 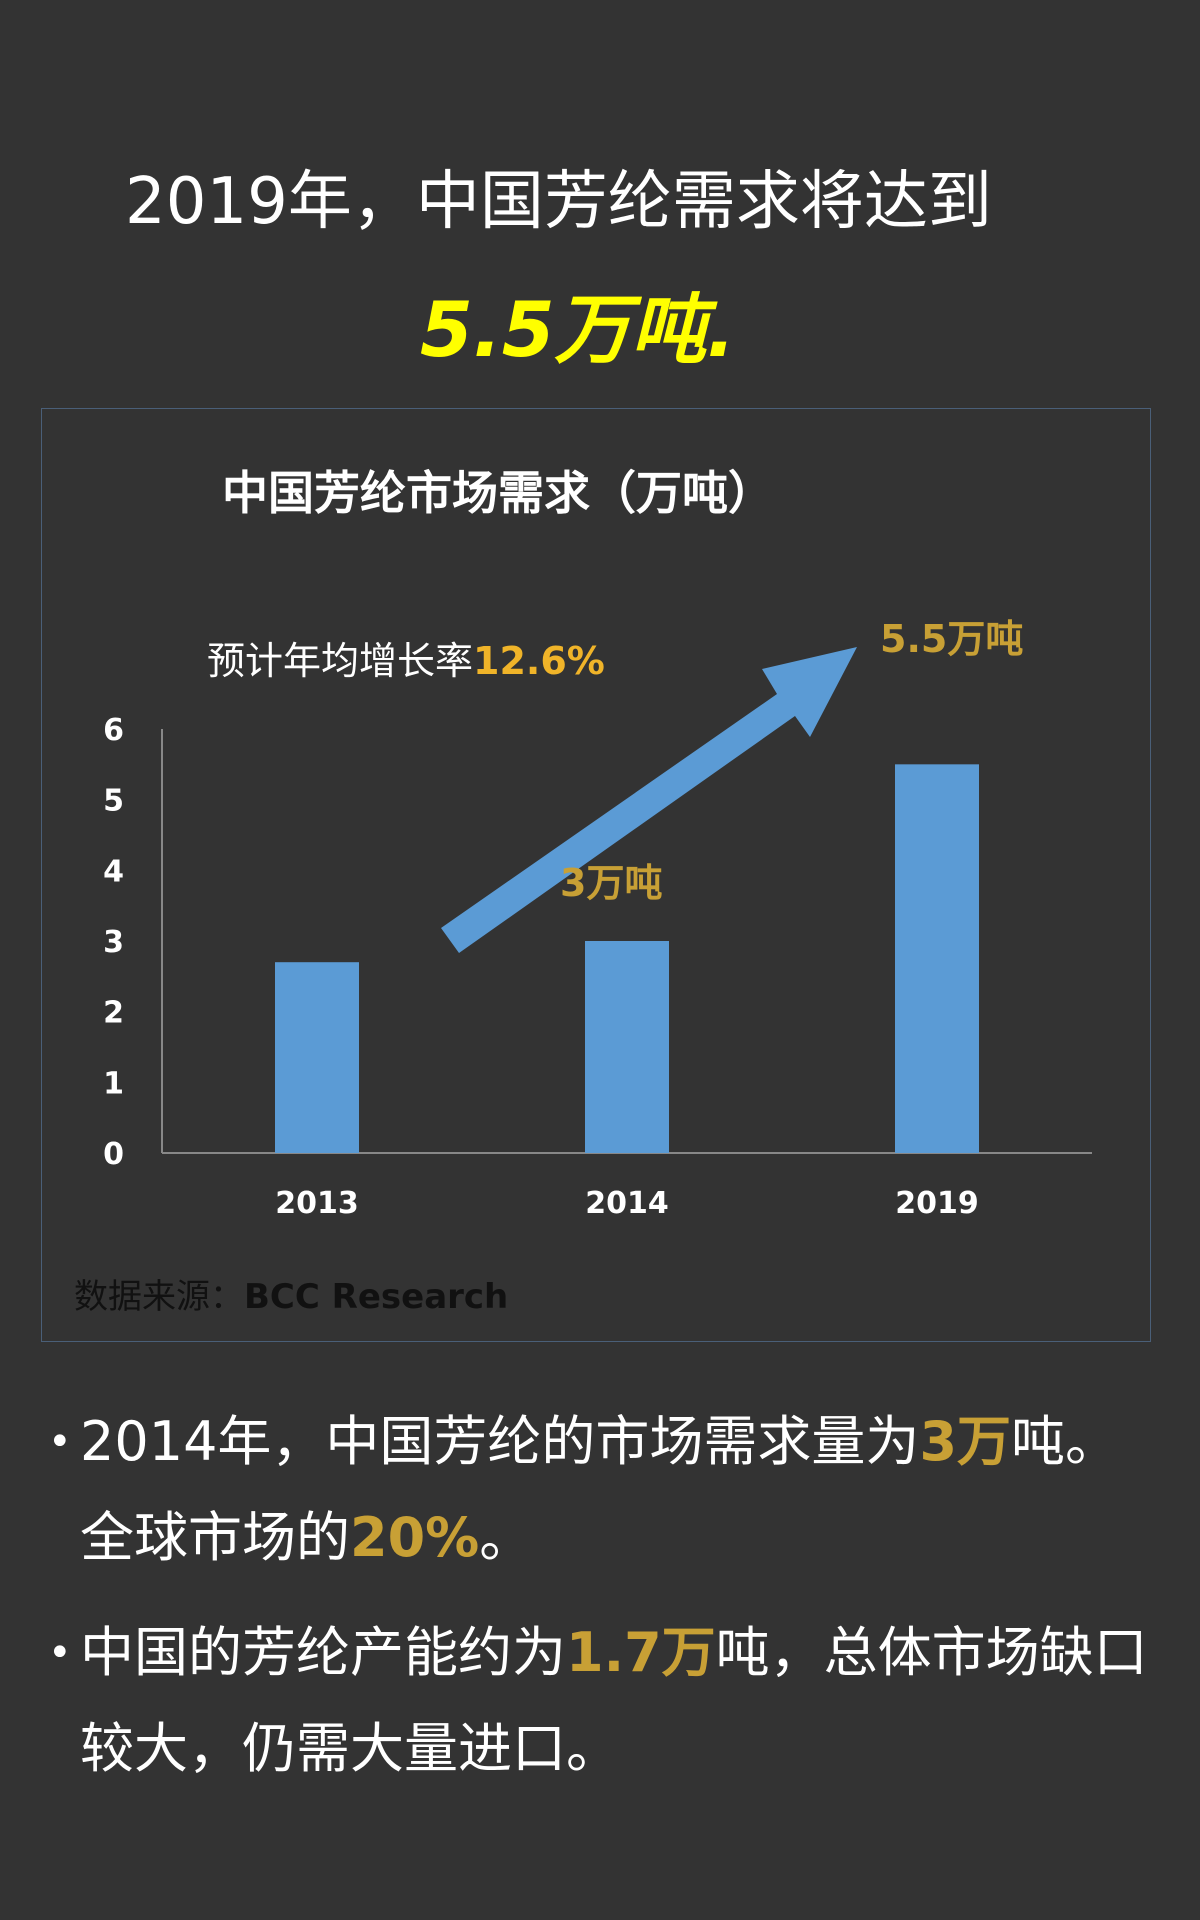 I want to click on bullet-1-part: 吨。全球市场的, so click(x=600, y=1489).